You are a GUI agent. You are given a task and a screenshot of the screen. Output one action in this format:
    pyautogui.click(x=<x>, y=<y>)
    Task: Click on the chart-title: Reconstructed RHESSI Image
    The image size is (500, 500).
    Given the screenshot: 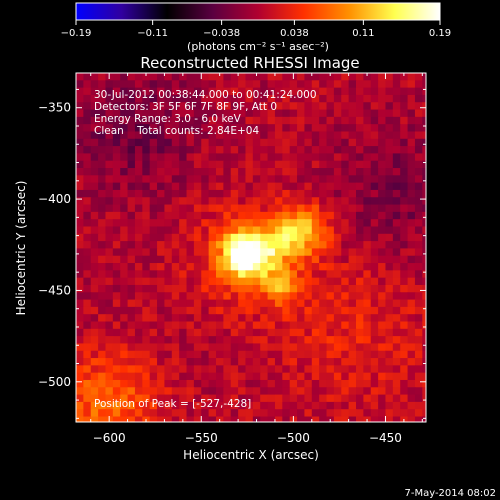 What is the action you would take?
    pyautogui.click(x=249, y=63)
    